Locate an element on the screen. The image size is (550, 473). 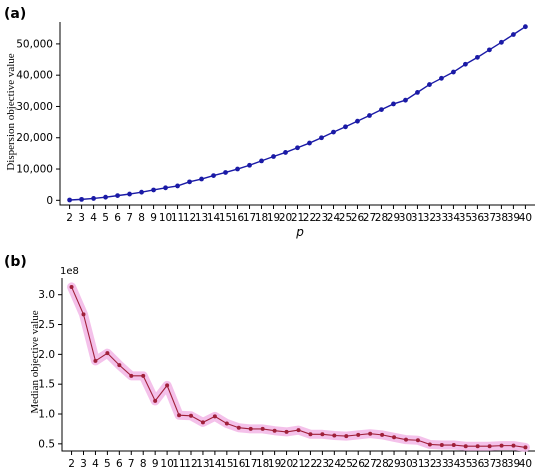
panel-a-label: (a) is located at coordinates (15, 14).